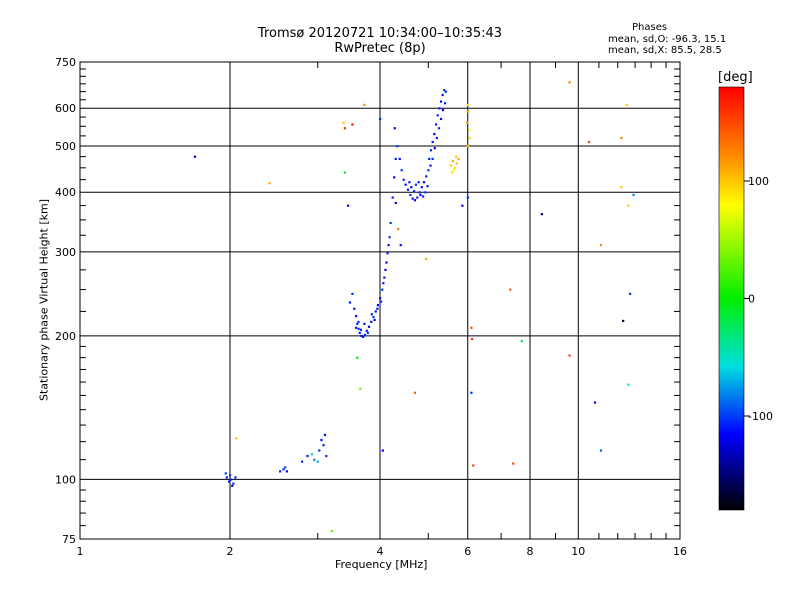 The width and height of the screenshot is (800, 600). Describe the element at coordinates (65, 192) in the screenshot. I see `y-tick-label: 400` at that location.